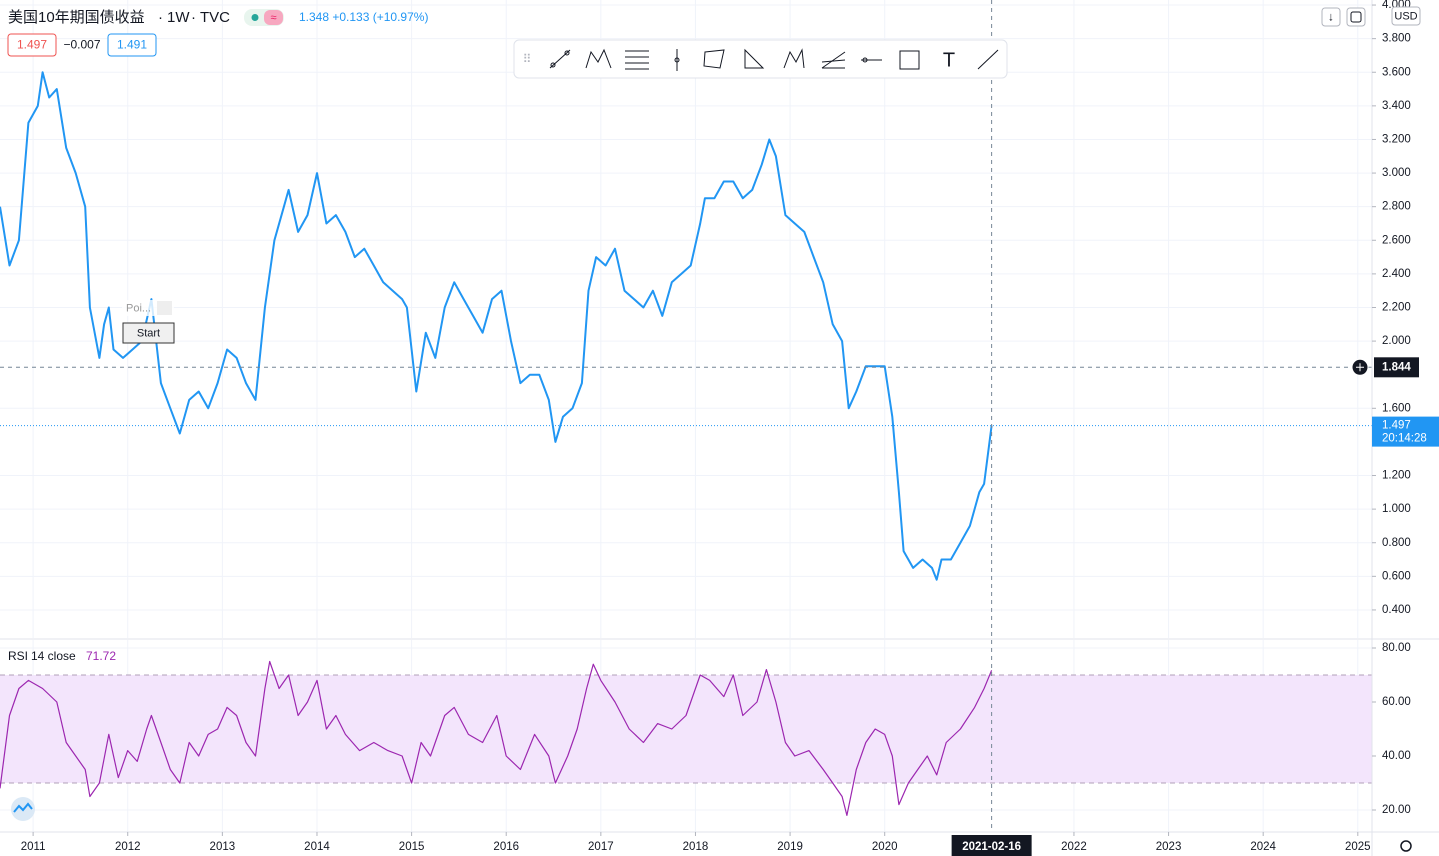  Describe the element at coordinates (1360, 367) in the screenshot. I see `add-icon` at that location.